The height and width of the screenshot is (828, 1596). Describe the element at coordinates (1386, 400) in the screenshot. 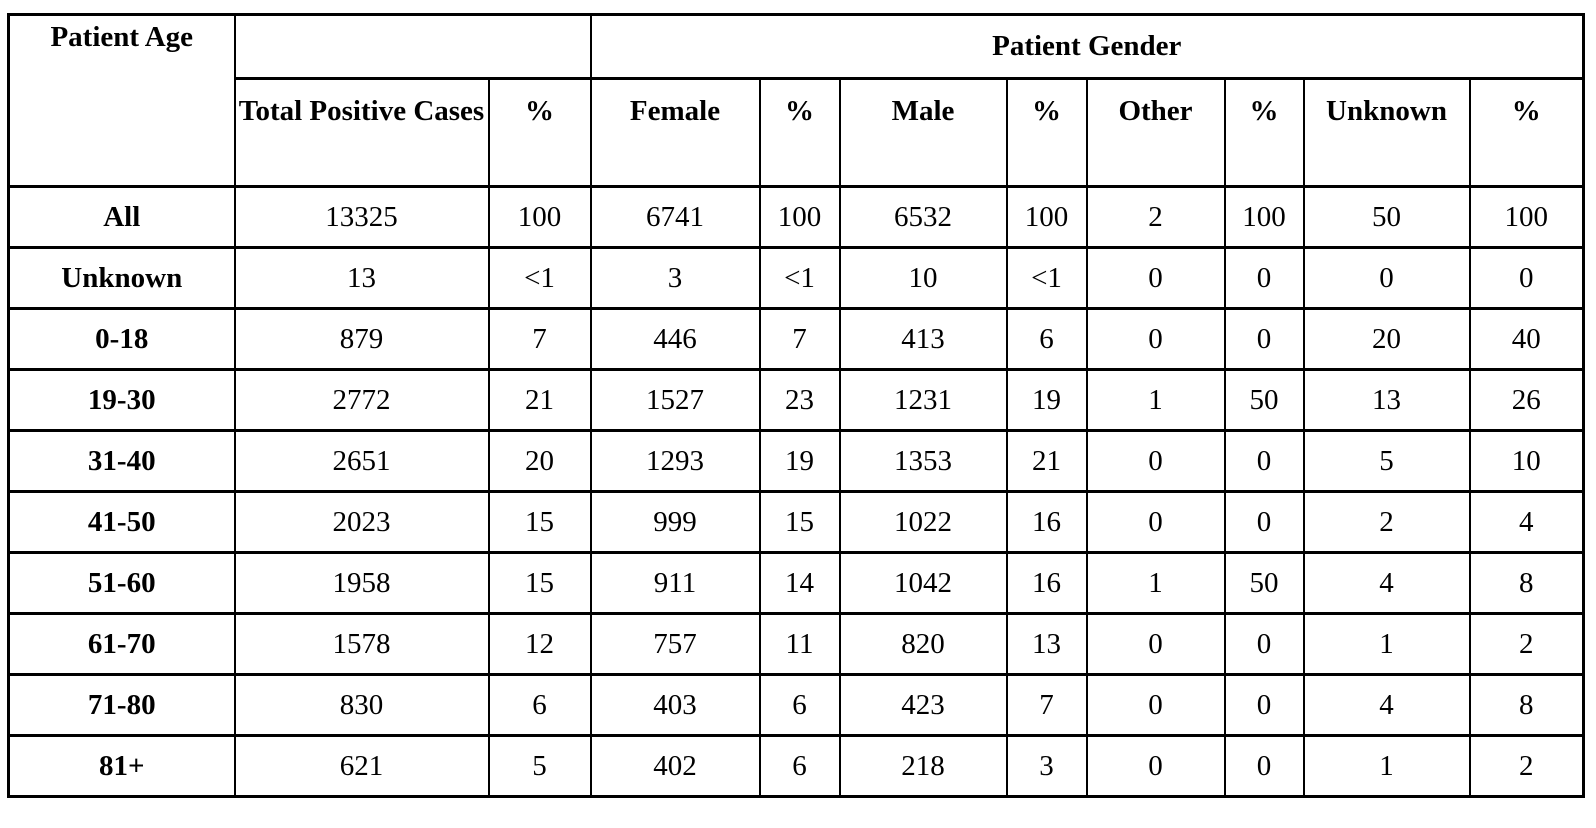

I see `data-cell: 13` at that location.